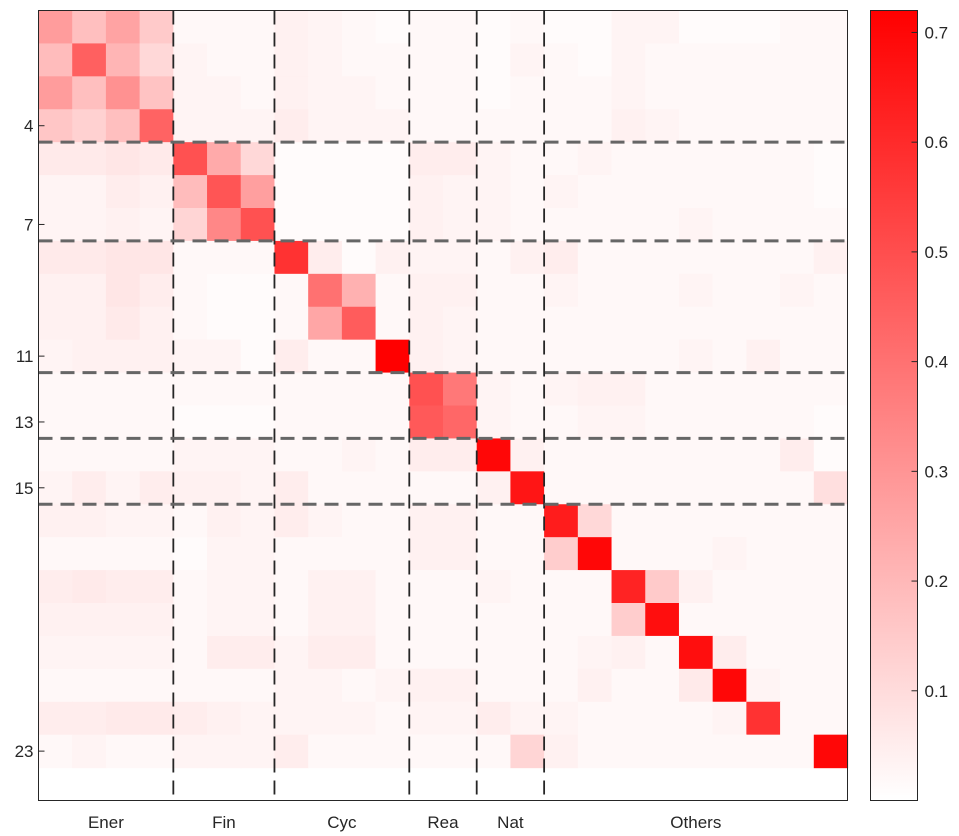 The image size is (959, 836). I want to click on heatmap-cell-r1-c12, so click(426, 27).